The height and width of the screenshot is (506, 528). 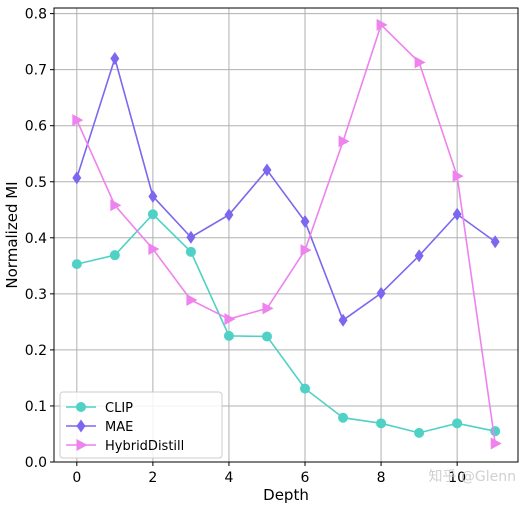 I want to click on y-tick-label: 0.1, so click(x=36, y=407).